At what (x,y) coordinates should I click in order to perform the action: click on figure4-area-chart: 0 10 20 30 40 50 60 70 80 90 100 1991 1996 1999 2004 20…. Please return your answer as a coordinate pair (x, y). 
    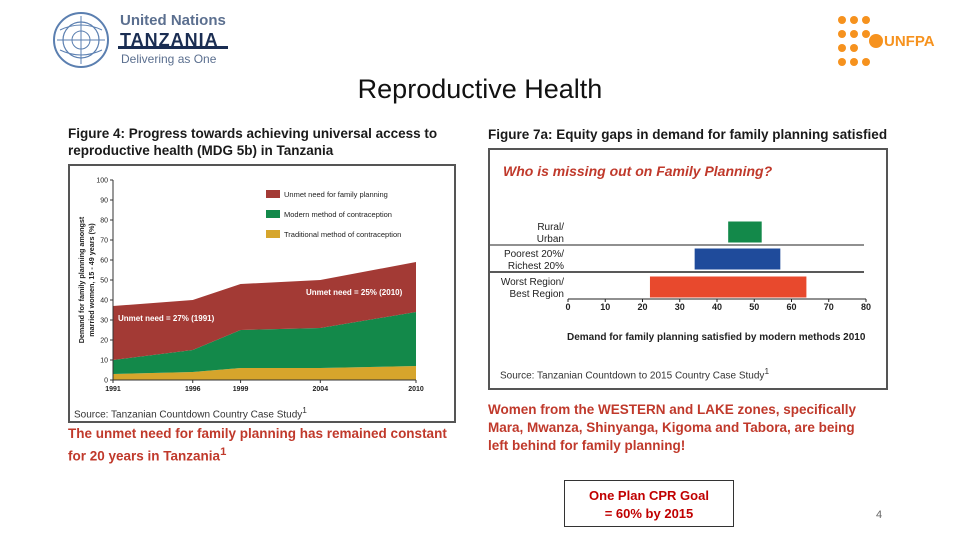
    Looking at the image, I should click on (250, 286).